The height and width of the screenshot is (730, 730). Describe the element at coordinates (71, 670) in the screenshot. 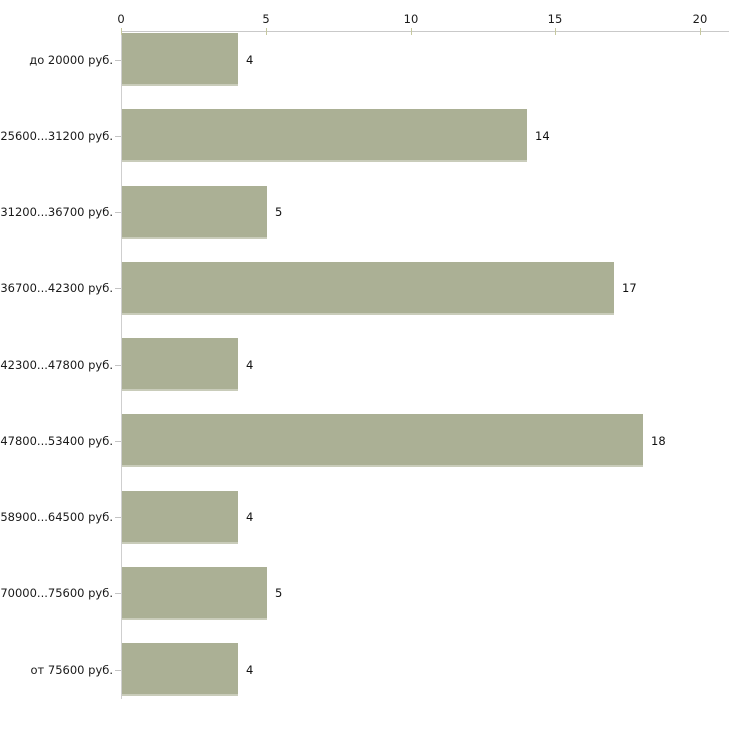

I see `category-label: от 75600 руб.` at that location.